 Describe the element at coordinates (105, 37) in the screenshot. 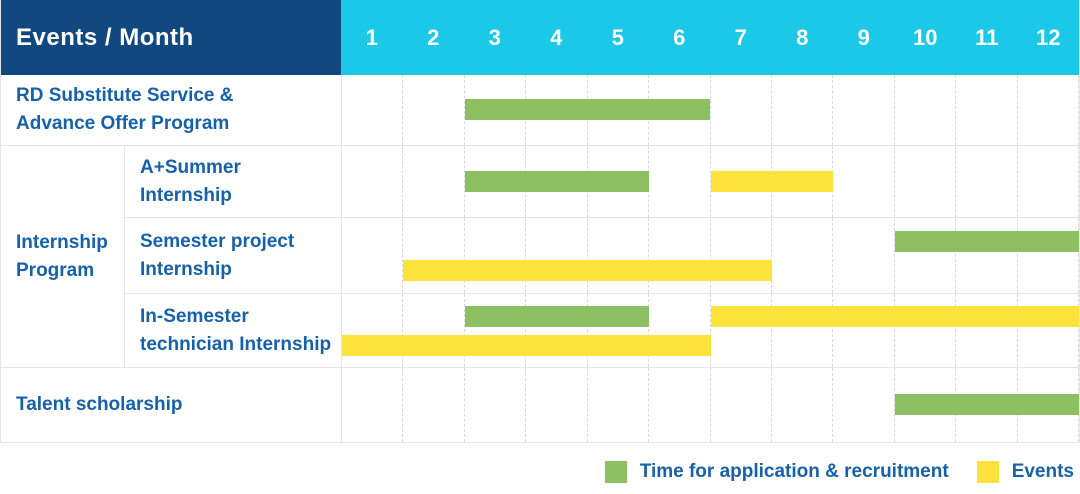

I see `corner-header-label: Events / Month` at that location.